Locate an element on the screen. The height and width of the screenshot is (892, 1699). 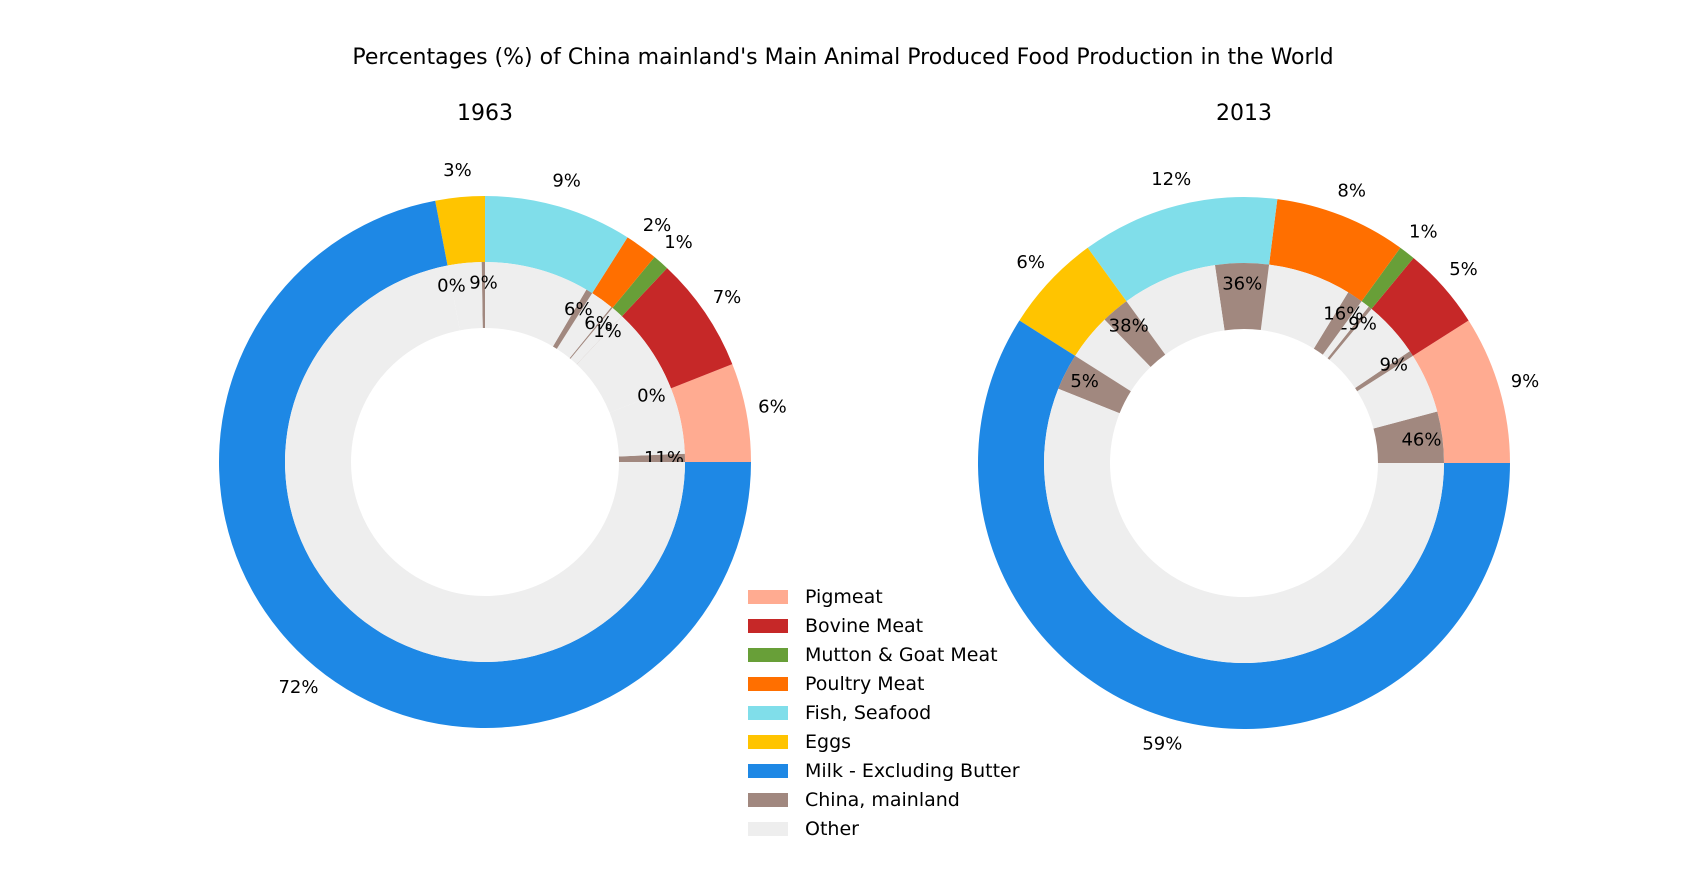
outer-slice-bovine-meat-1963 is located at coordinates (677, 328).